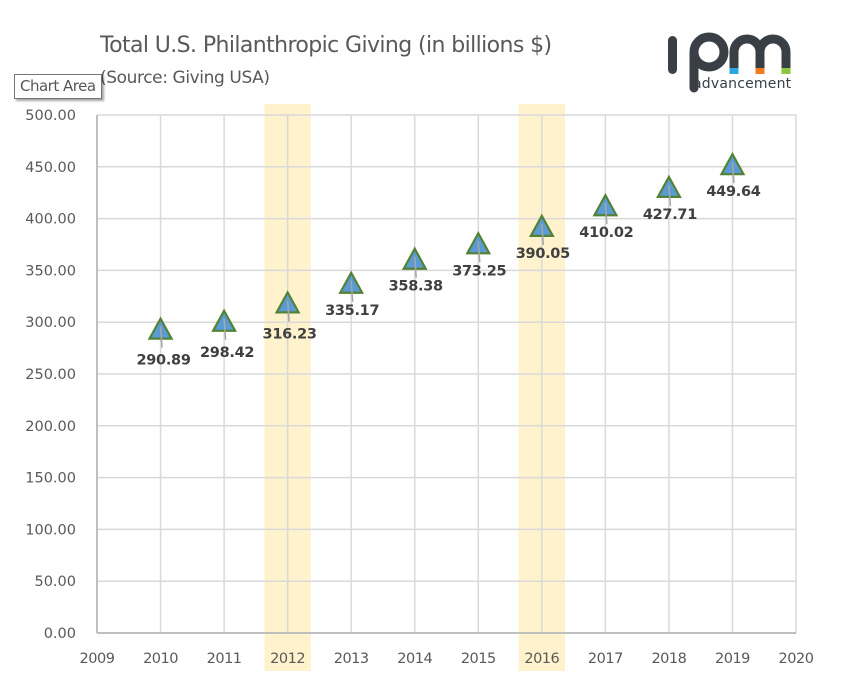 The width and height of the screenshot is (842, 695). What do you see at coordinates (541, 659) in the screenshot?
I see `x-tick-label: 2016` at bounding box center [541, 659].